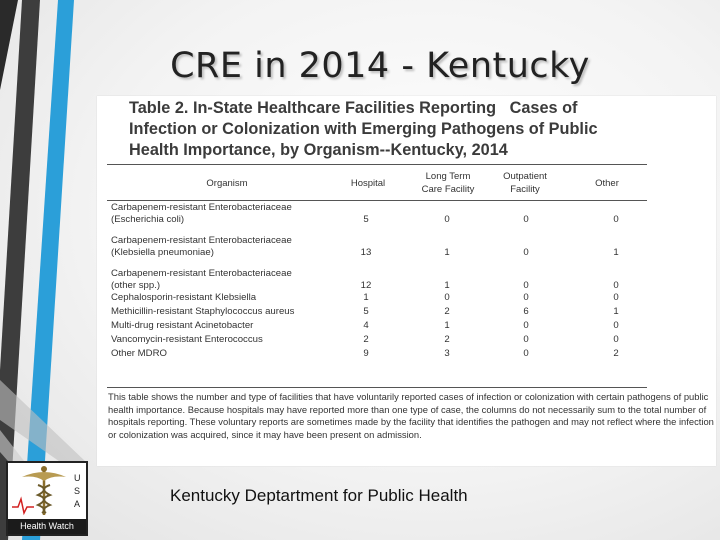 This screenshot has height=540, width=720. Describe the element at coordinates (448, 183) in the screenshot. I see `column-header-long-term-care: Long Term Care Facility` at that location.